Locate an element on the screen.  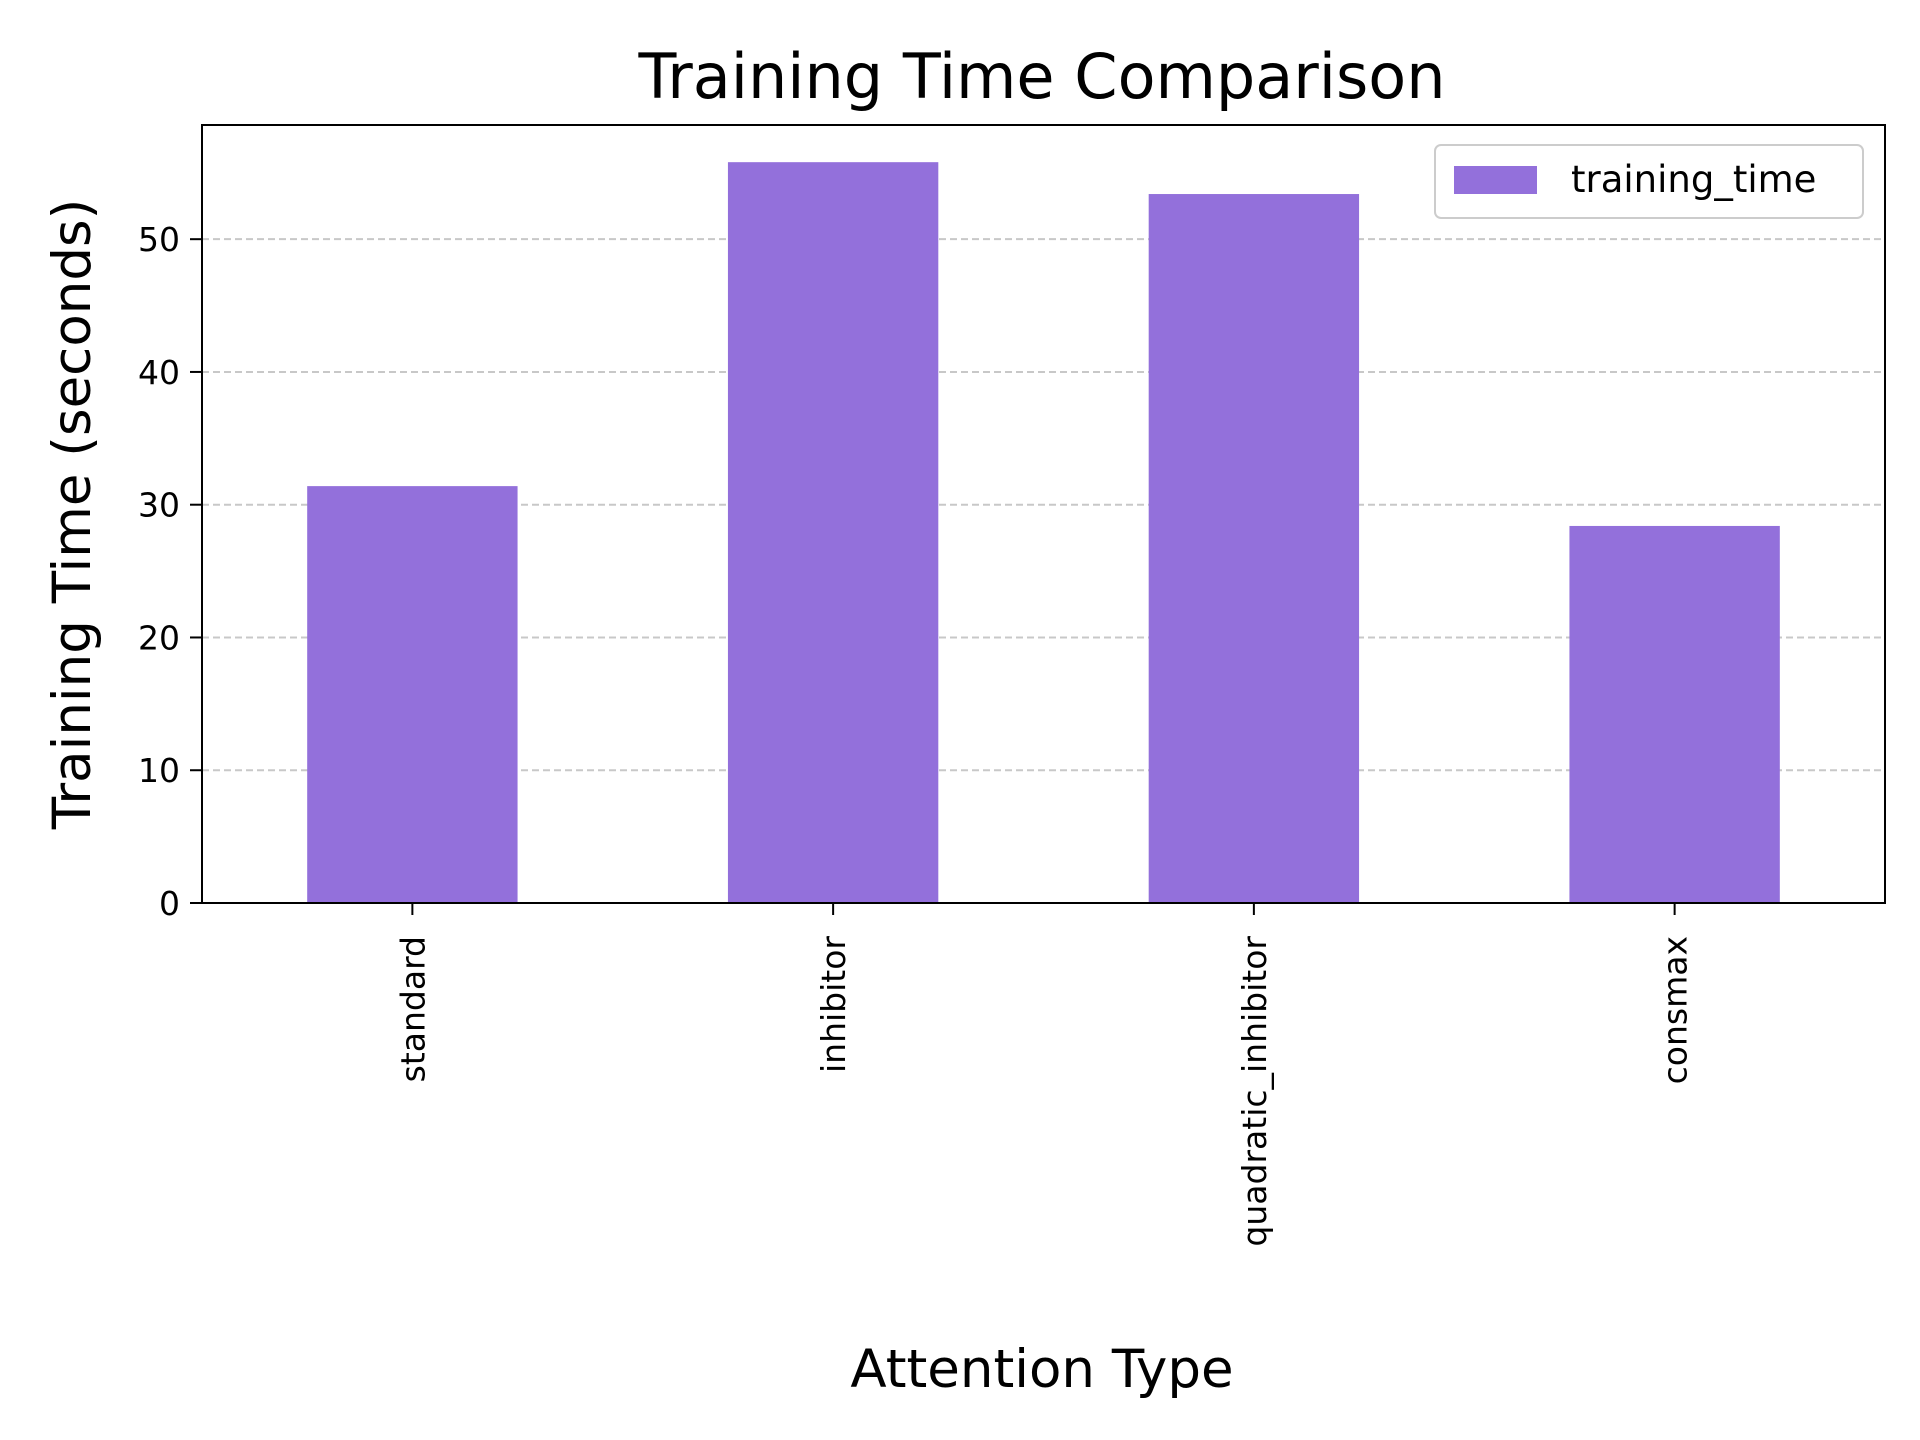
y-tick-label: 40 is located at coordinates (159, 372).